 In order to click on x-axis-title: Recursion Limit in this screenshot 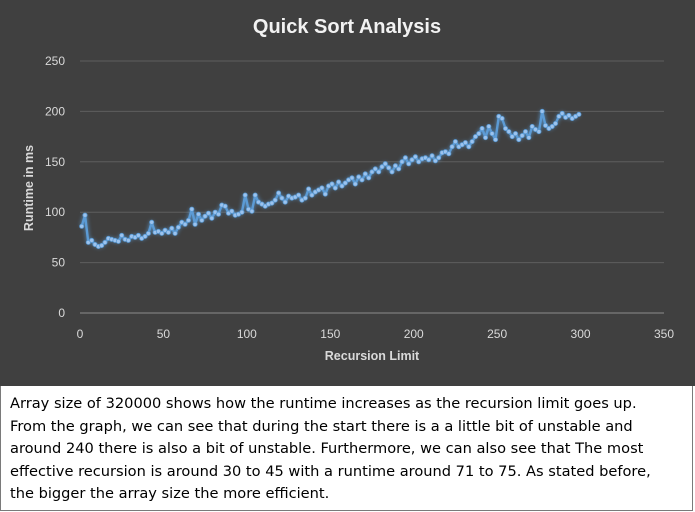, I will do `click(372, 356)`.